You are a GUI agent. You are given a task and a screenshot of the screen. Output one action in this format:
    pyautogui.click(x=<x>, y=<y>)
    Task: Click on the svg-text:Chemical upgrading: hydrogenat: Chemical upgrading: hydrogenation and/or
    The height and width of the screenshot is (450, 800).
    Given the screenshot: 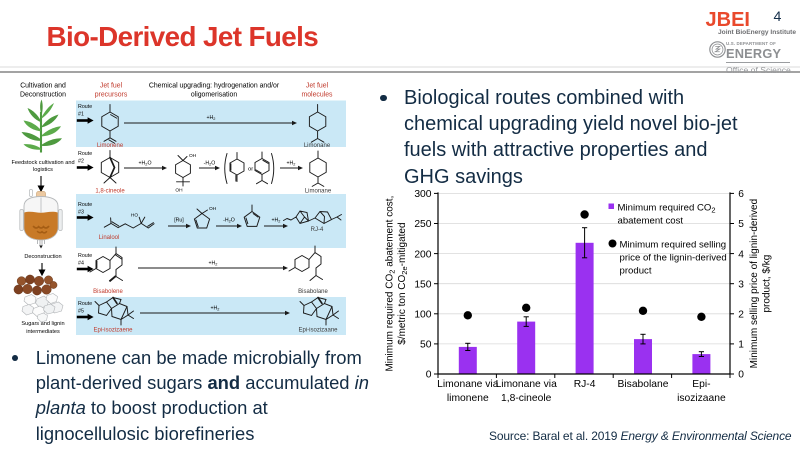 What is the action you would take?
    pyautogui.click(x=214, y=86)
    